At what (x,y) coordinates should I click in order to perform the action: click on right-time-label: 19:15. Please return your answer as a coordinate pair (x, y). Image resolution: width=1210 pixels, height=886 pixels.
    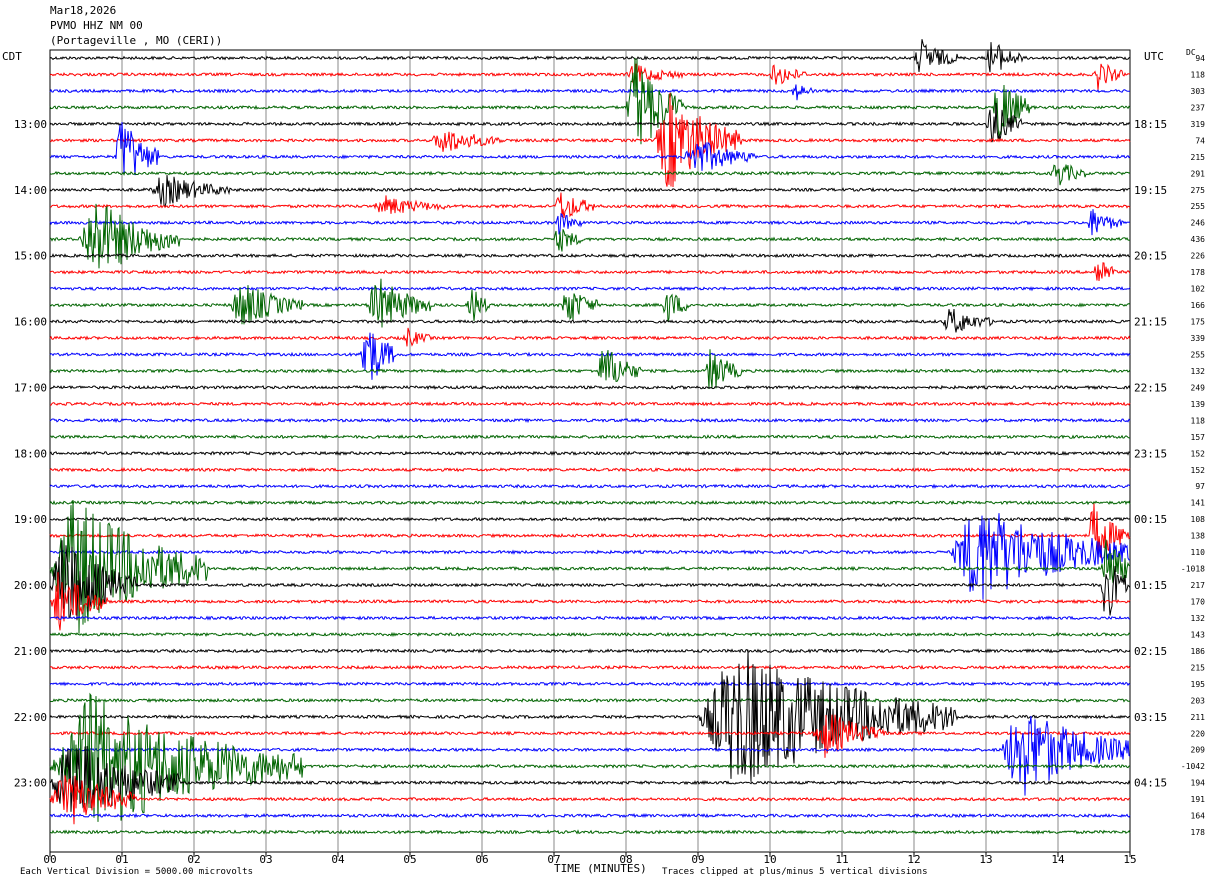
    Looking at the image, I should click on (1150, 190).